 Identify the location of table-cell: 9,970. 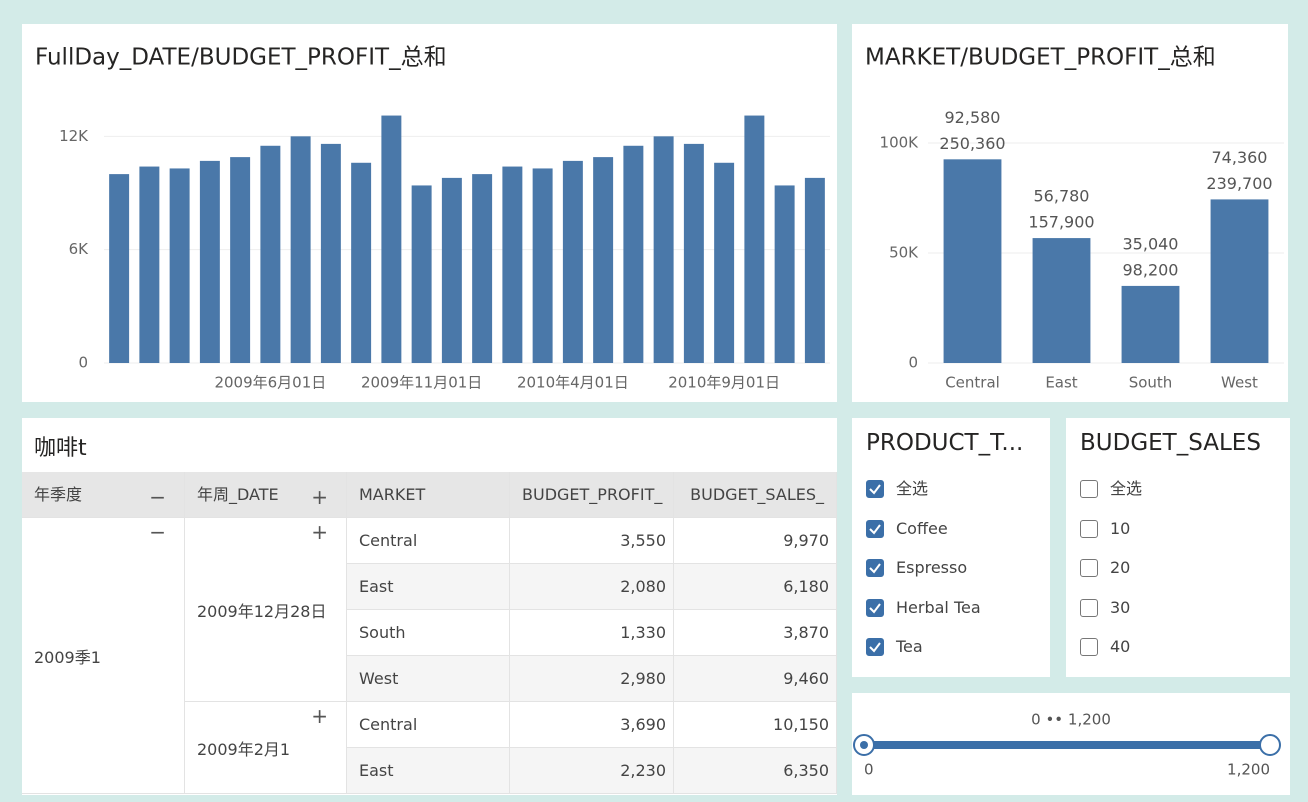
(755, 541).